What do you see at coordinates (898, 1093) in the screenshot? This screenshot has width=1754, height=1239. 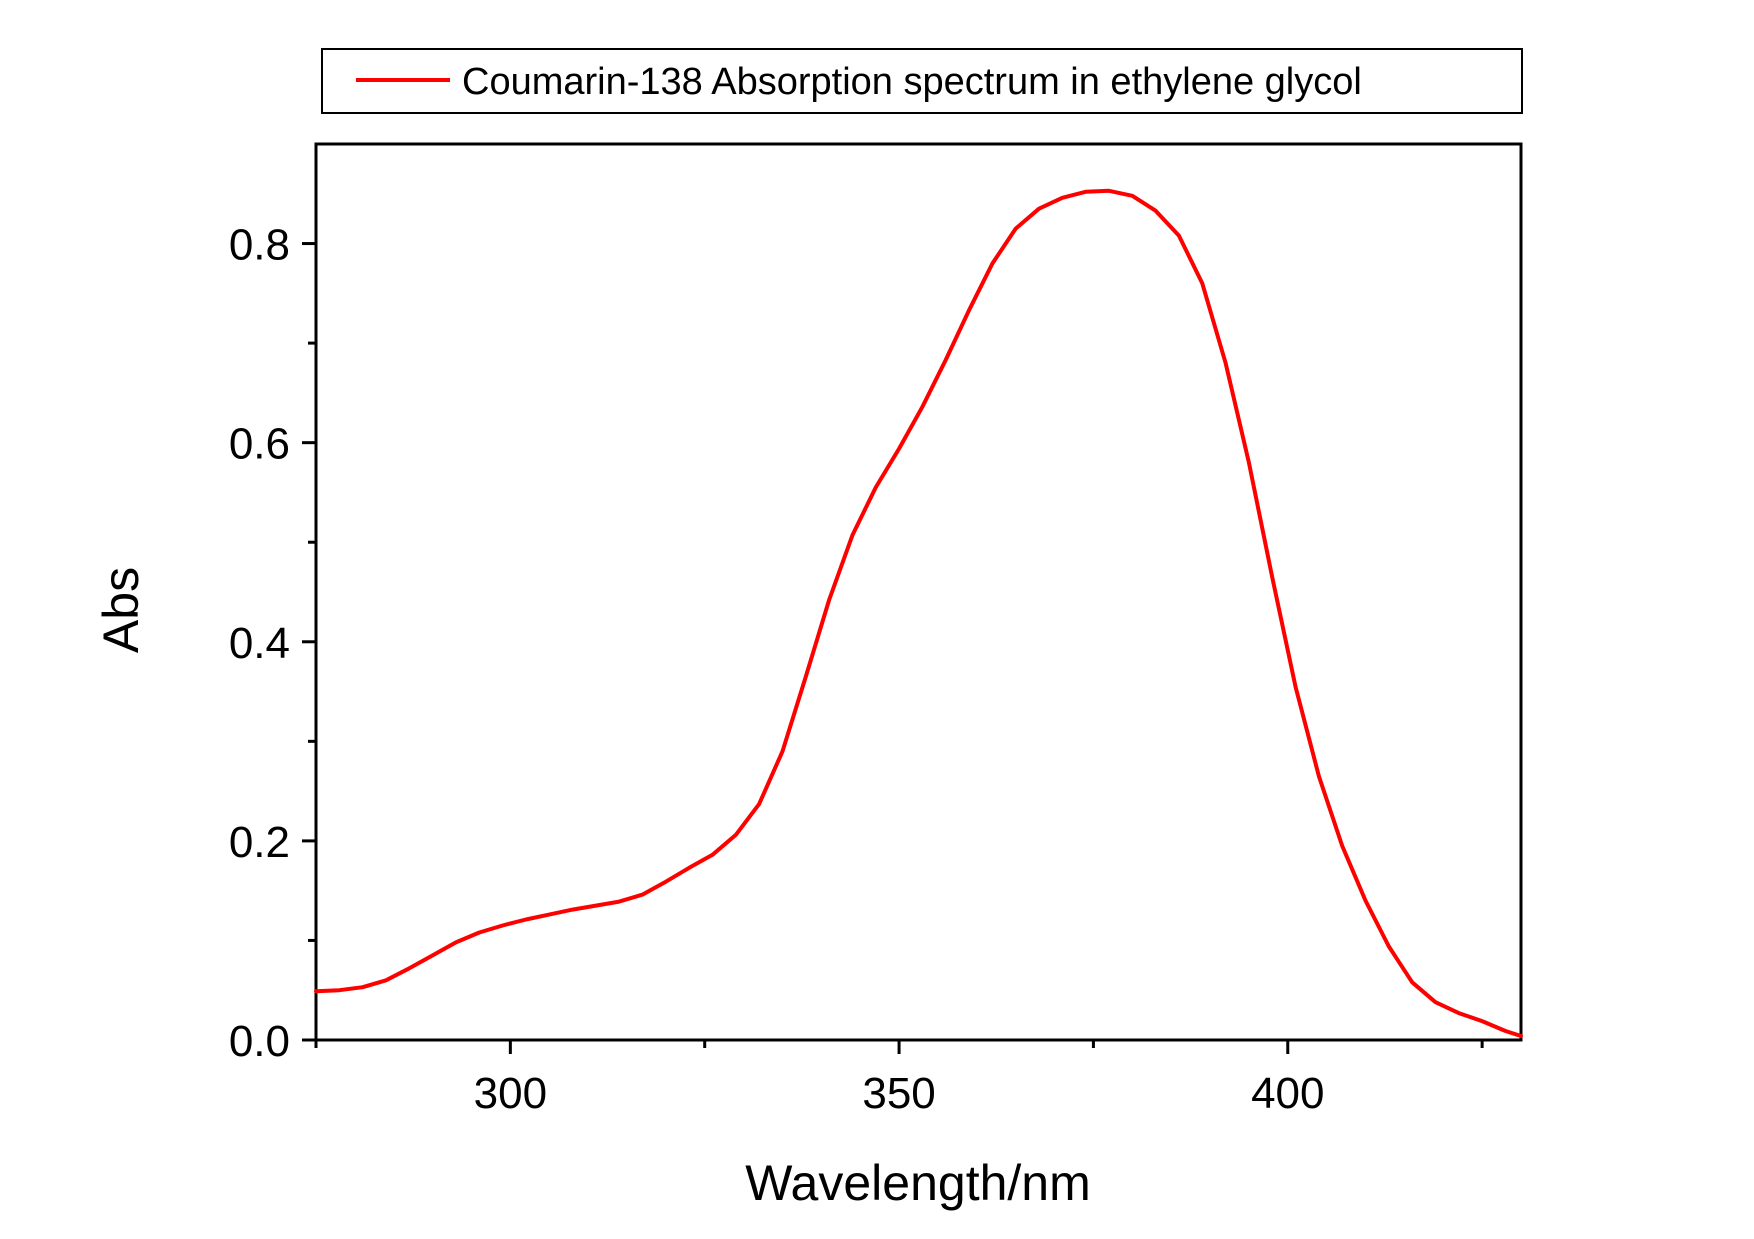 I see `x-tick-label: 350` at bounding box center [898, 1093].